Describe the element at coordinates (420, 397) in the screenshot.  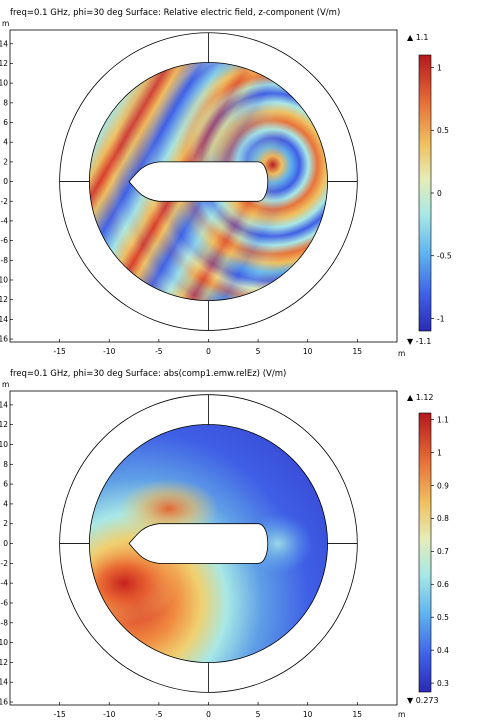
I see `colorbar-max-label: ▲ 1.12` at that location.